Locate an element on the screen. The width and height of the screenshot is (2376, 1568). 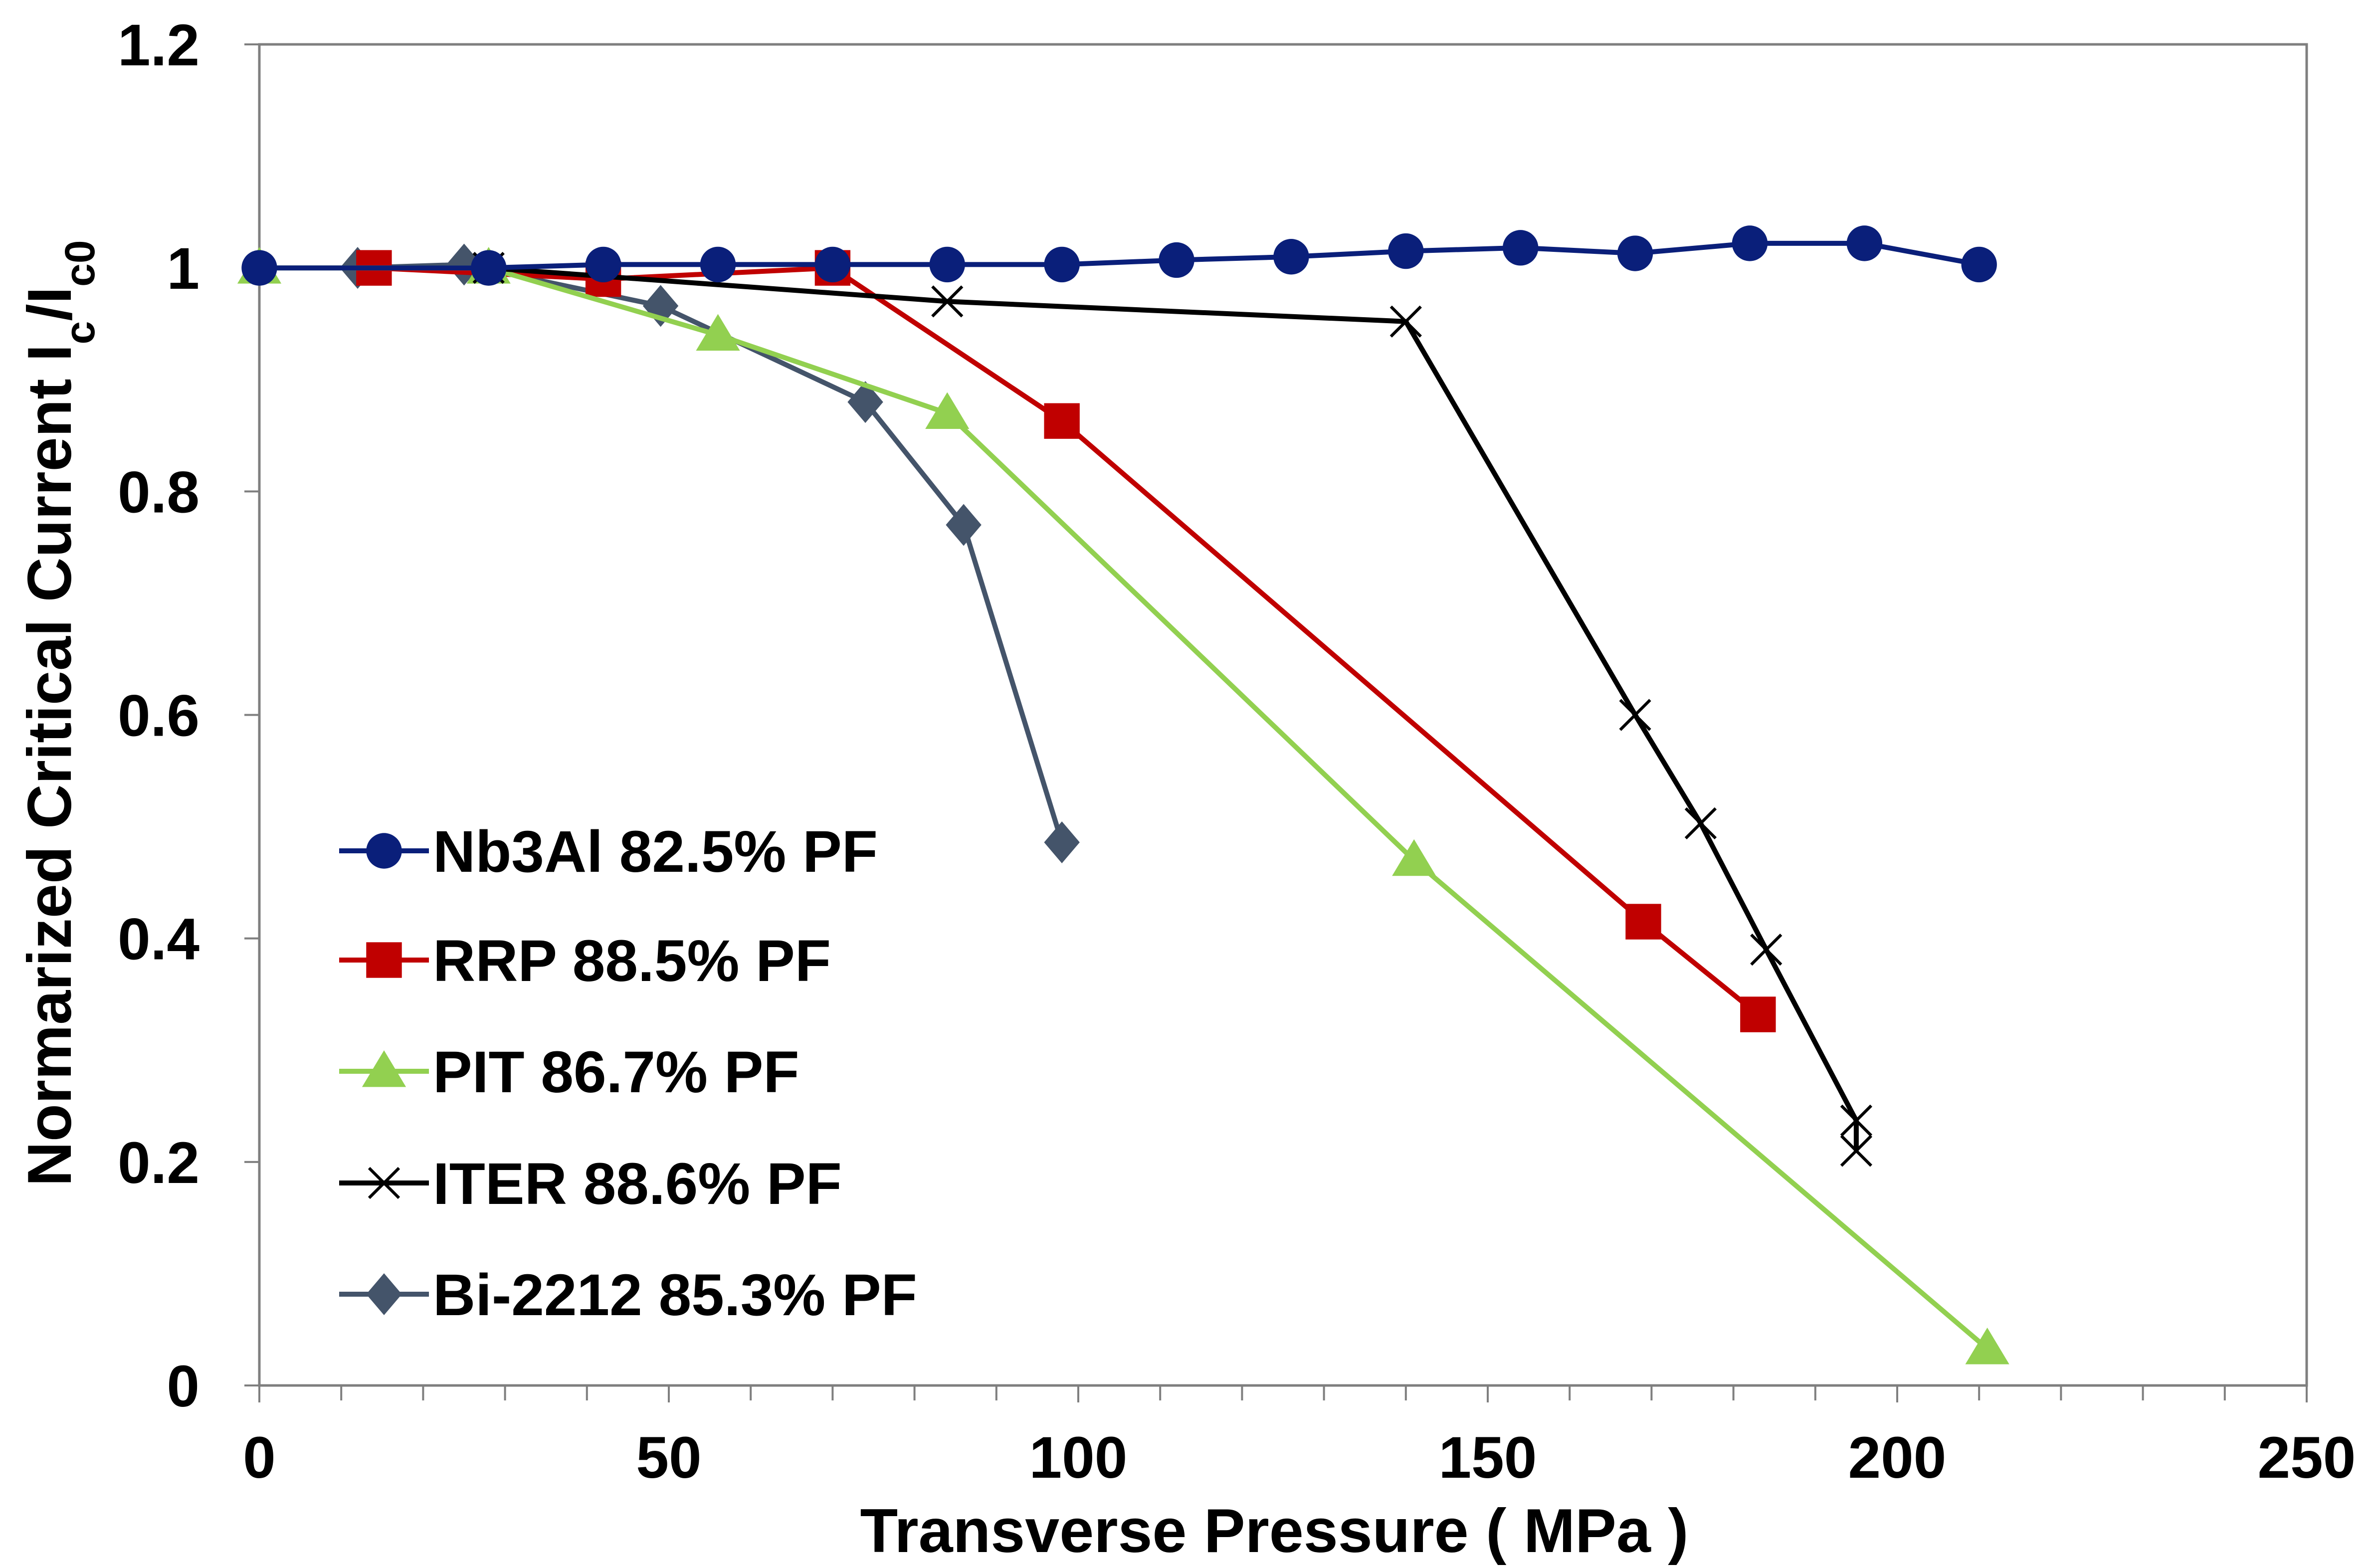
x-tick-label: 150 is located at coordinates (1488, 1458).